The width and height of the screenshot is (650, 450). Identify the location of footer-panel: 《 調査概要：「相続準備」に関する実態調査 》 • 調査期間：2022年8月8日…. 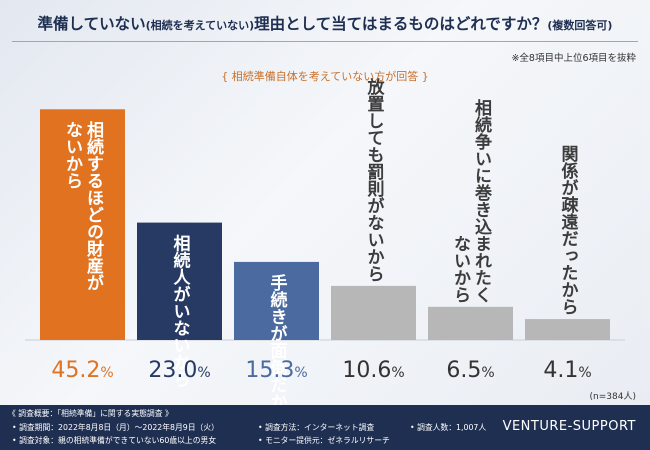
(325, 427).